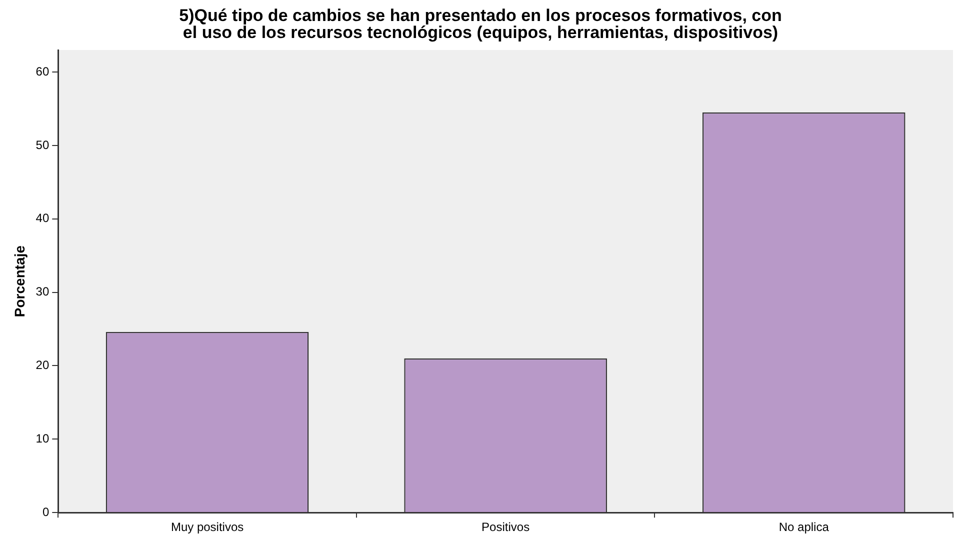  Describe the element at coordinates (480, 24) in the screenshot. I see `chart-title: 5)Qué tipo de cambios se han presentado en los procesos formativos, con el uso de los recursos tecnológicos (equipos, herramientas, dispositivos)` at that location.